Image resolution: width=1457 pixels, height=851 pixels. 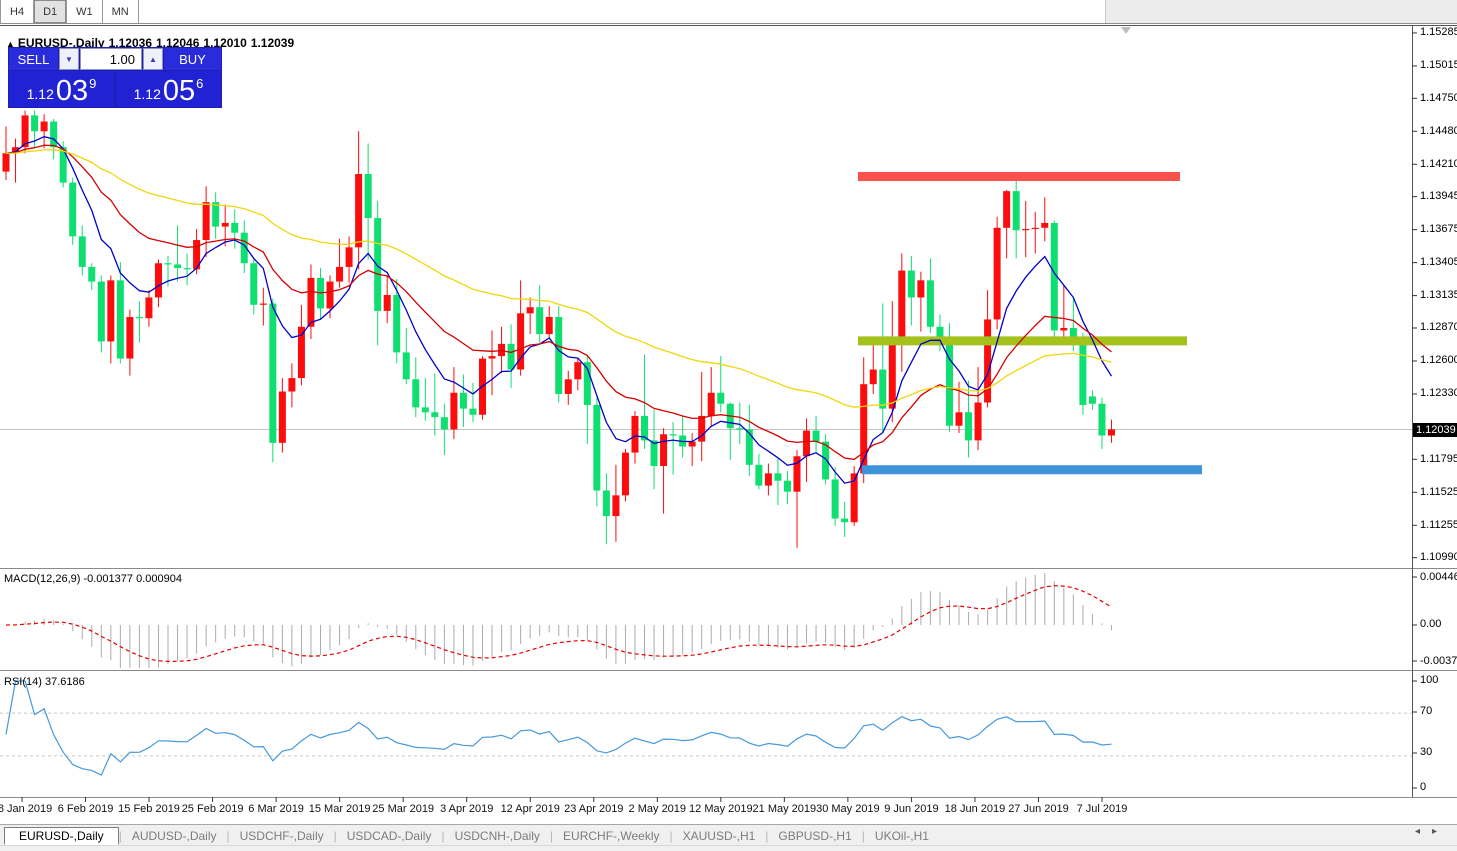 I want to click on ohlc-low: 1.12010, so click(x=225, y=43).